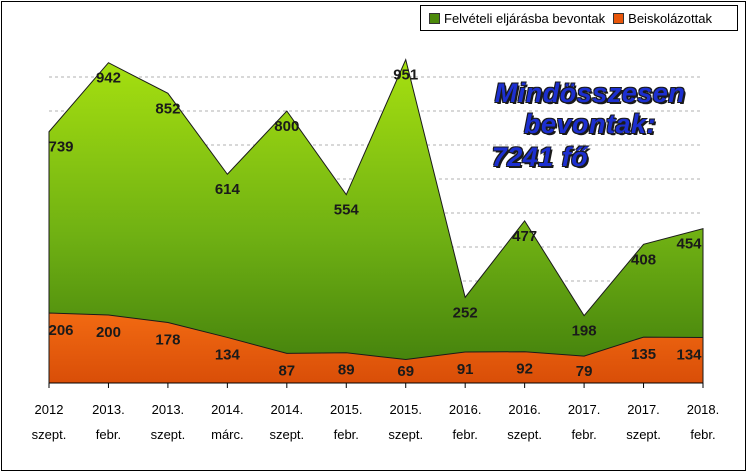 This screenshot has width=749, height=474. I want to click on legend-label: Felvételi eljárásba bevontak, so click(525, 18).